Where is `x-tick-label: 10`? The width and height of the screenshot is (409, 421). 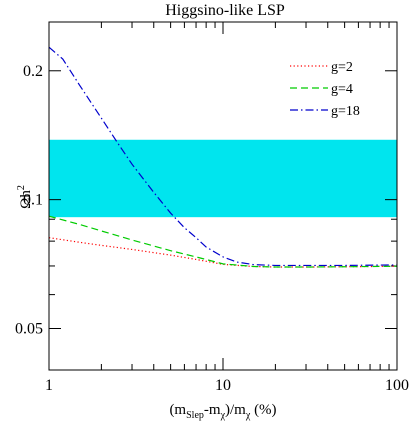 x-tick-label: 10 is located at coordinates (223, 385).